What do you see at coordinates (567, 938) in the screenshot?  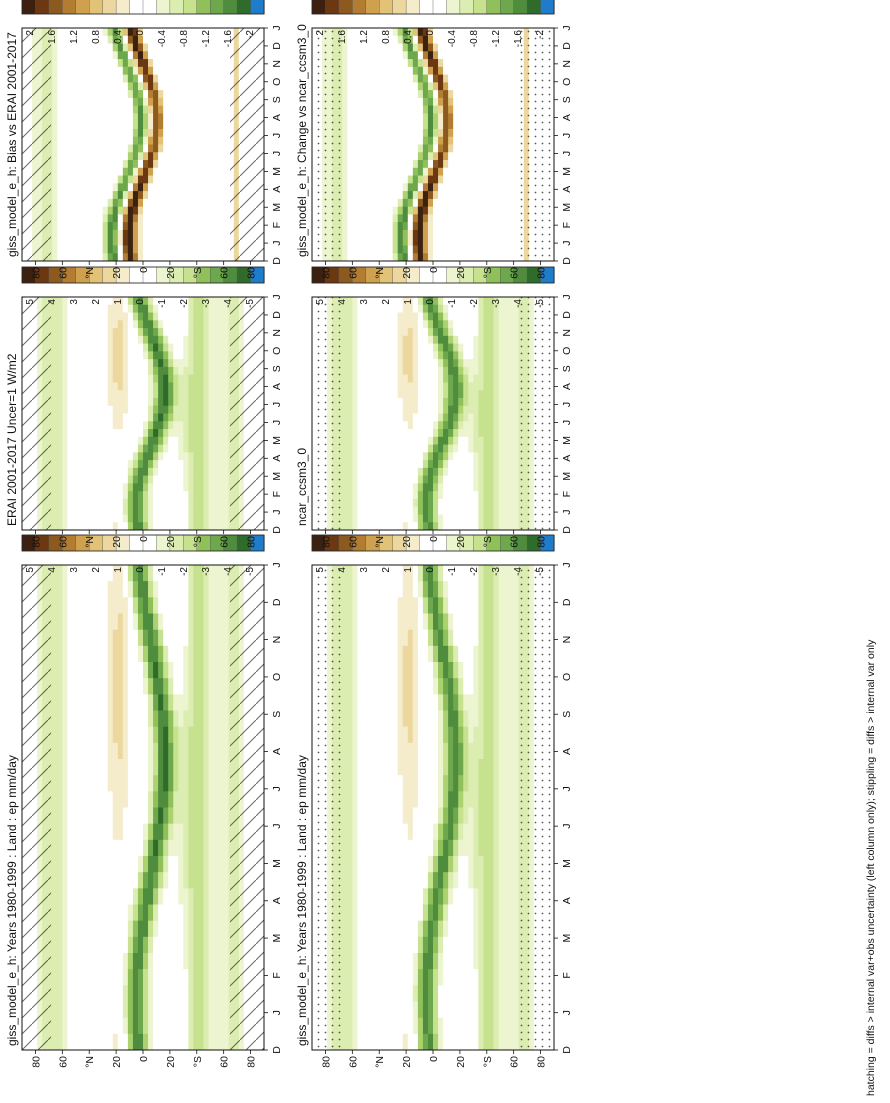 I see `p2-month-label: M` at bounding box center [567, 938].